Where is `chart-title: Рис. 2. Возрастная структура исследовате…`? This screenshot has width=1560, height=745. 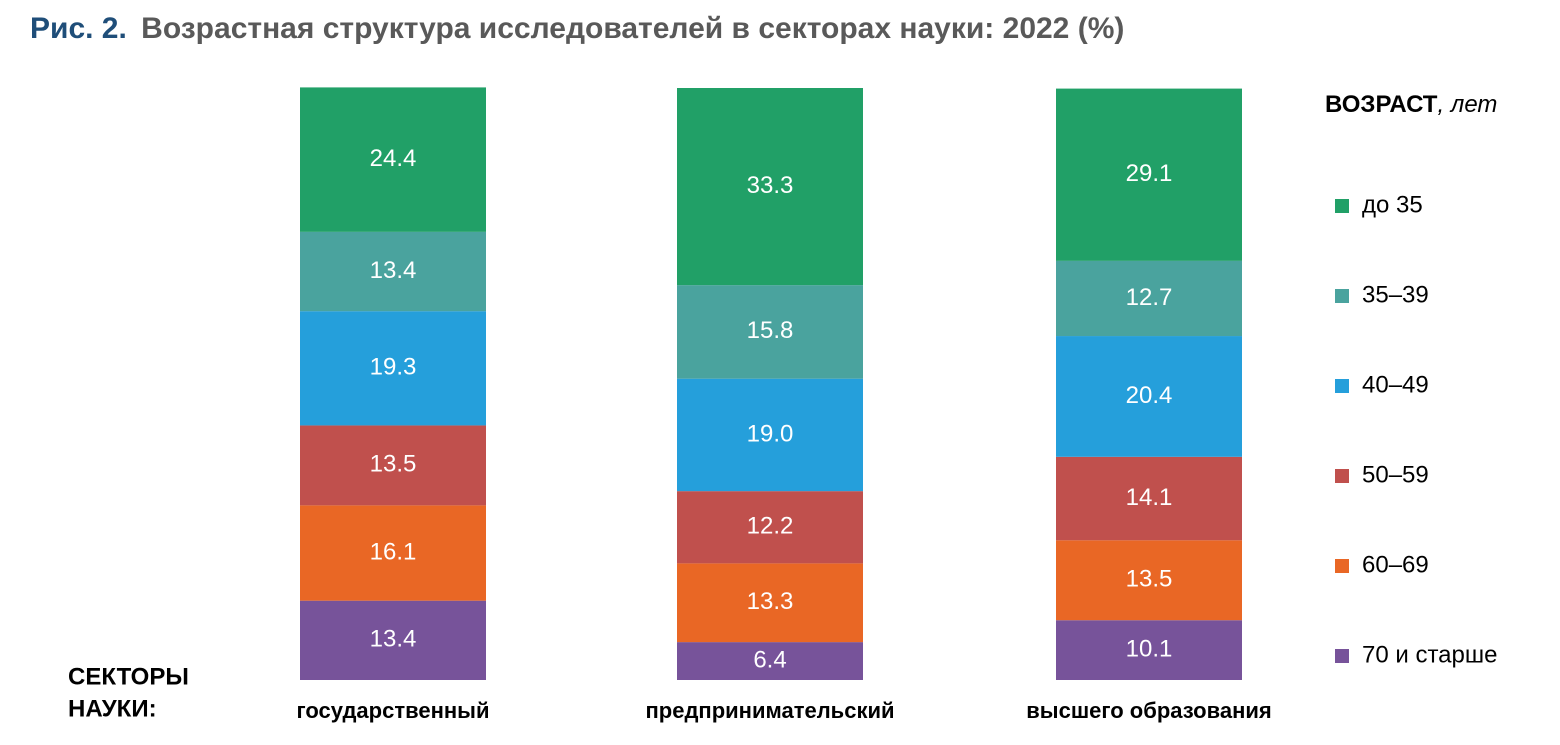 chart-title: Рис. 2. Возрастная структура исследовате… is located at coordinates (577, 28).